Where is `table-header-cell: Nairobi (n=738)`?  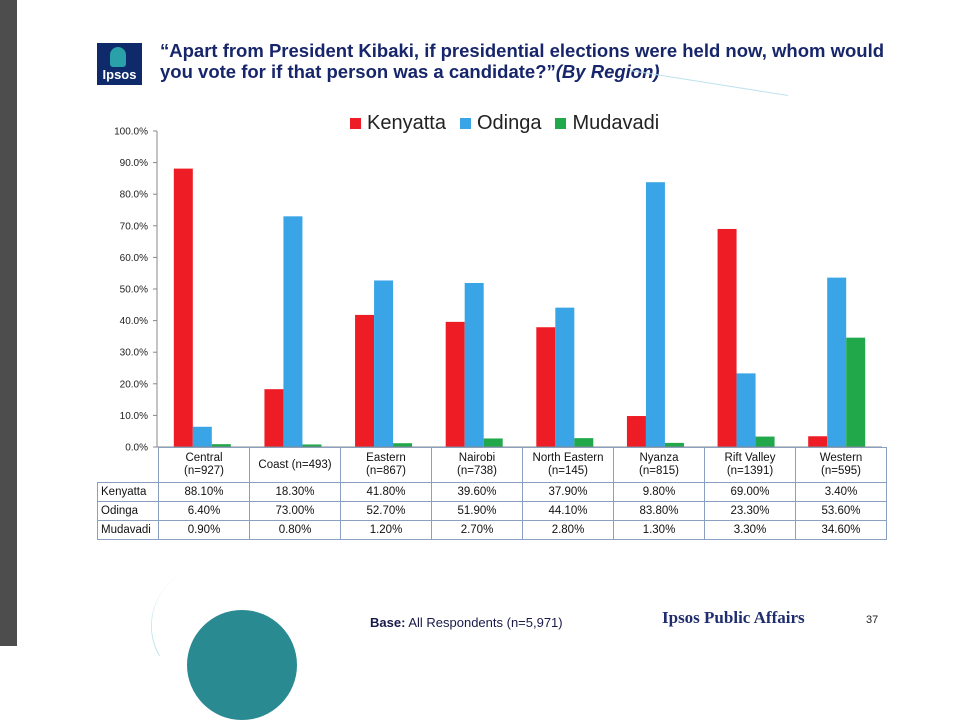 table-header-cell: Nairobi (n=738) is located at coordinates (477, 465).